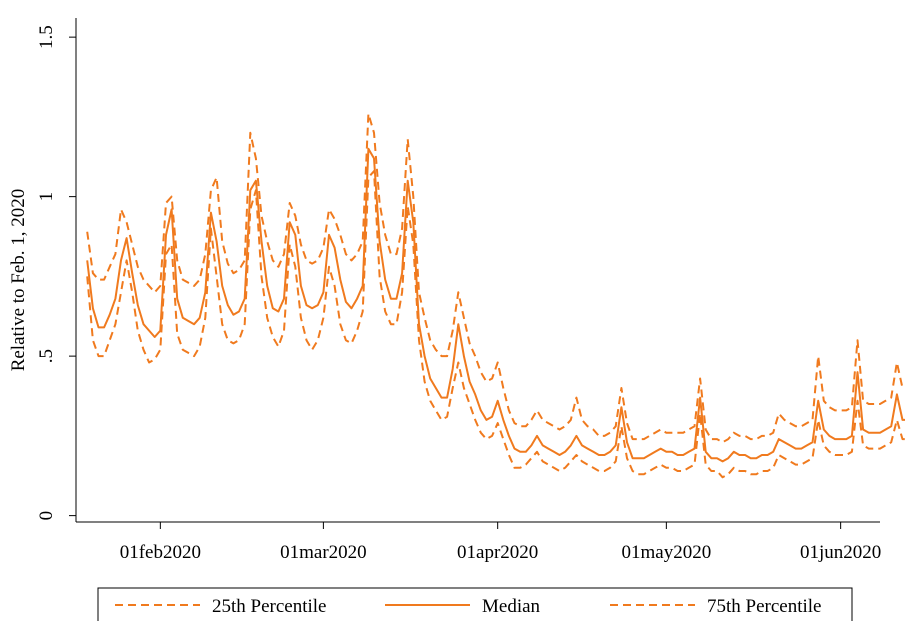 This screenshot has width=905, height=626. What do you see at coordinates (46, 516) in the screenshot?
I see `y-tick-label: 0` at bounding box center [46, 516].